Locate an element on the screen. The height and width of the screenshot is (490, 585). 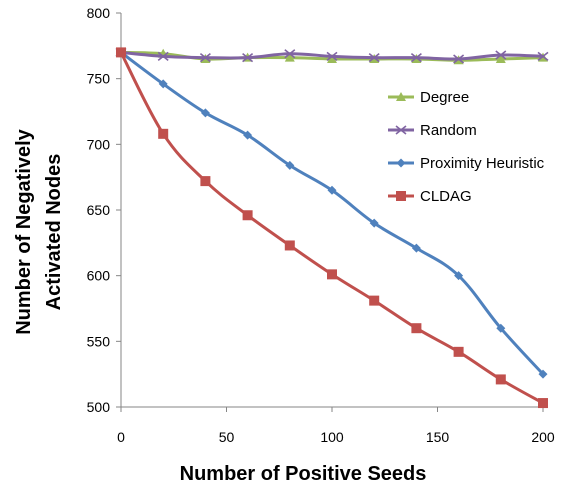
y-tick-label: 650 is located at coordinates (99, 210).